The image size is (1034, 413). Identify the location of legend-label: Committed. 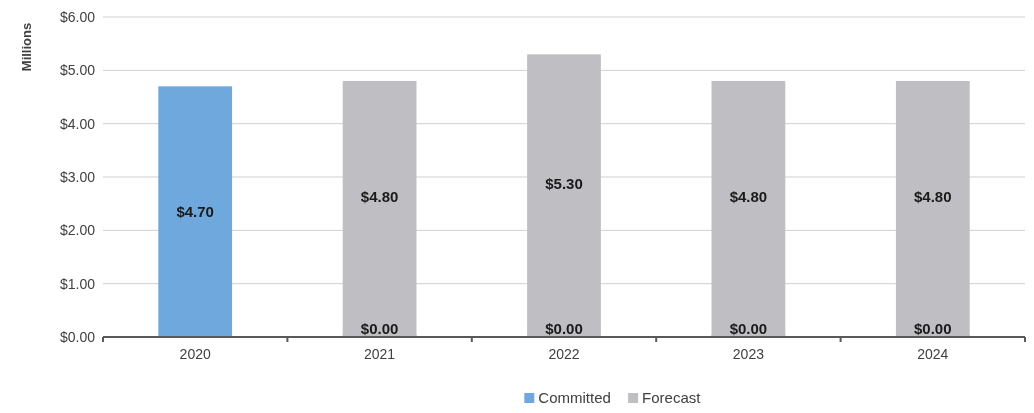
(574, 397).